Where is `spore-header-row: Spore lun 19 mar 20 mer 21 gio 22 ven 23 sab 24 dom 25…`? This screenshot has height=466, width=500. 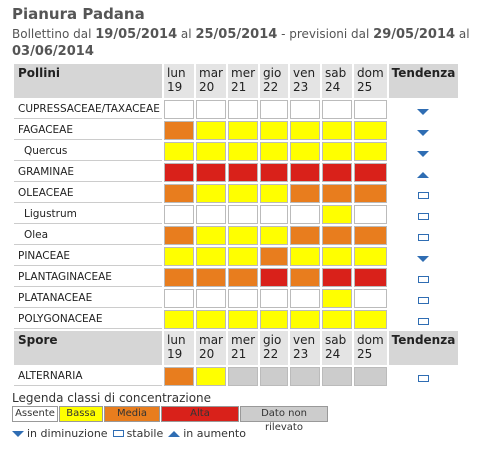
spore-header-row: Spore lun 19 mar 20 mer 21 gio 22 ven 23 sab 24 dom 25… is located at coordinates (236, 348).